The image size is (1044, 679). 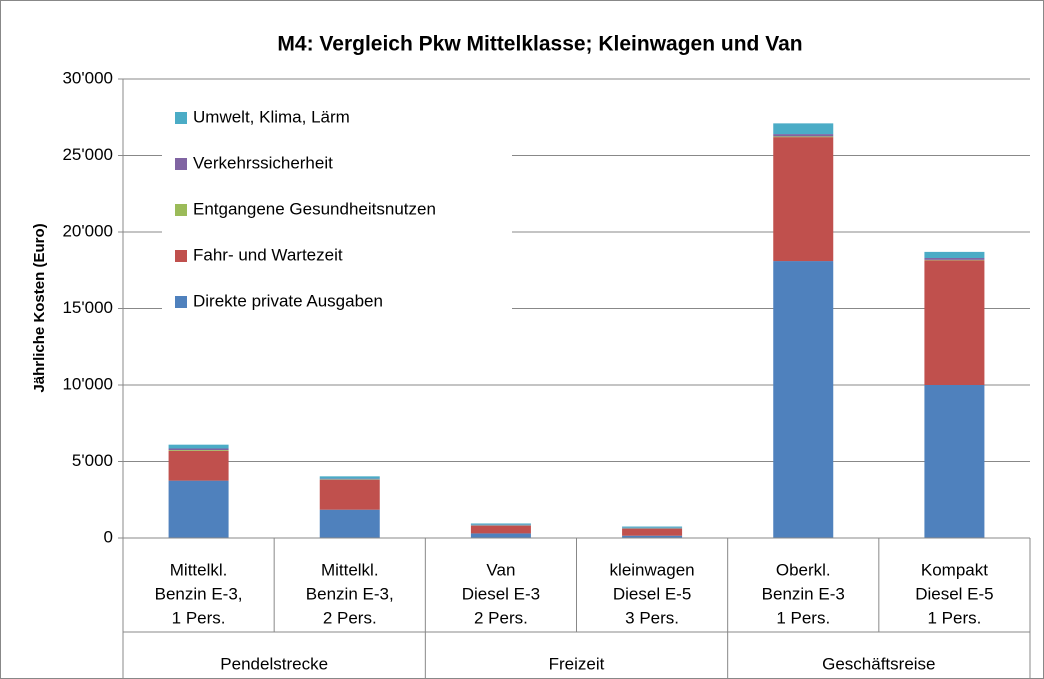 I want to click on group-label: Freizeit, so click(x=577, y=663).